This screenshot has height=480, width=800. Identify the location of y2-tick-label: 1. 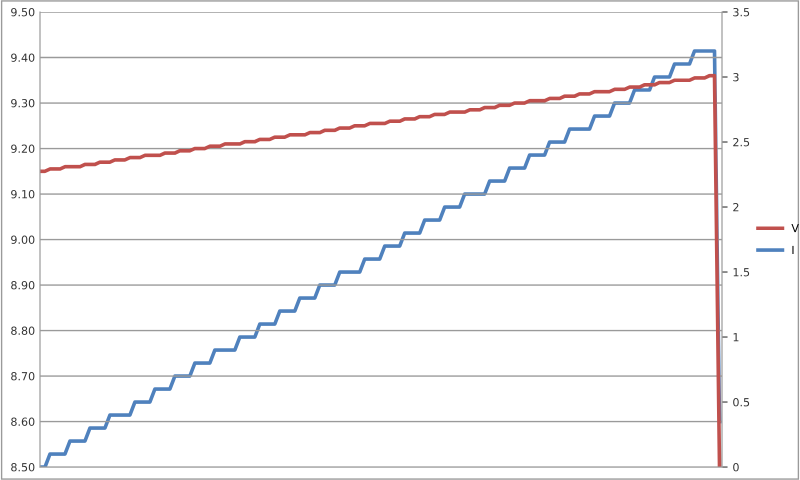
(736, 337).